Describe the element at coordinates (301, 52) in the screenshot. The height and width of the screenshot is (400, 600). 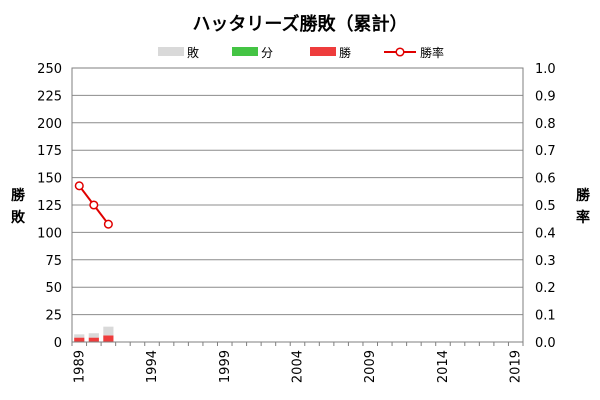
I see `legend: 敗 分 勝 勝率` at that location.